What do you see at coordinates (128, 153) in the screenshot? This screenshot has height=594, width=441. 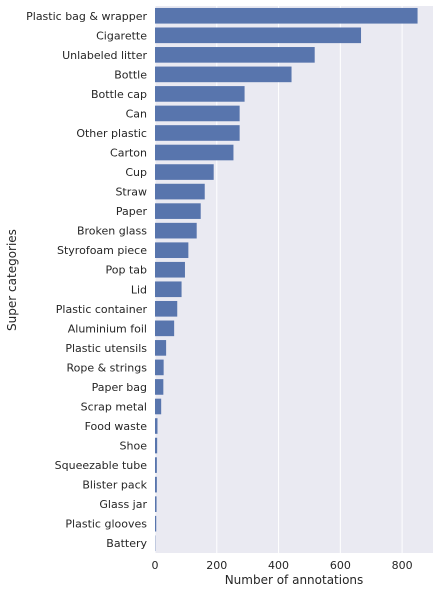 I see `category-label: Carton` at bounding box center [128, 153].